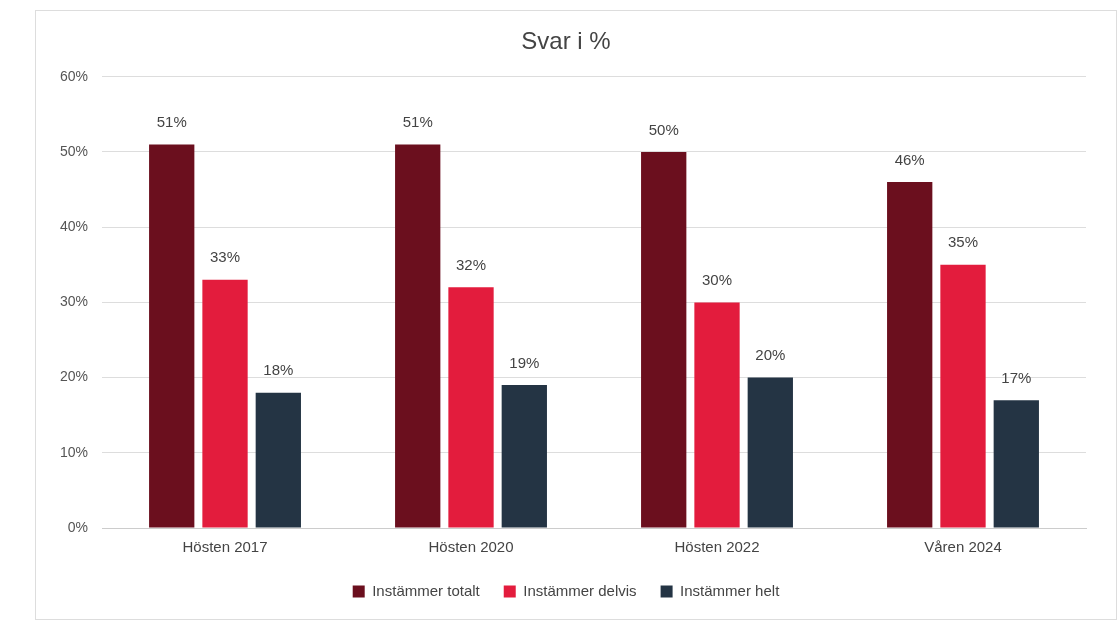 Image resolution: width=1118 pixels, height=626 pixels. I want to click on y-tick-label: 30%, so click(74, 301).